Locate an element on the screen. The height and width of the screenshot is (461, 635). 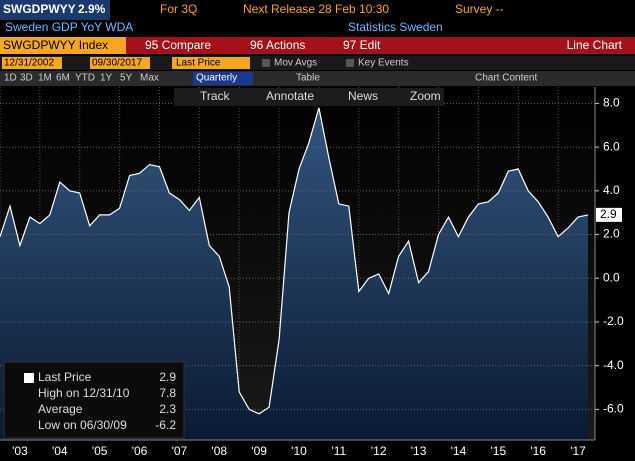
menu-bar is located at coordinates (317, 45).